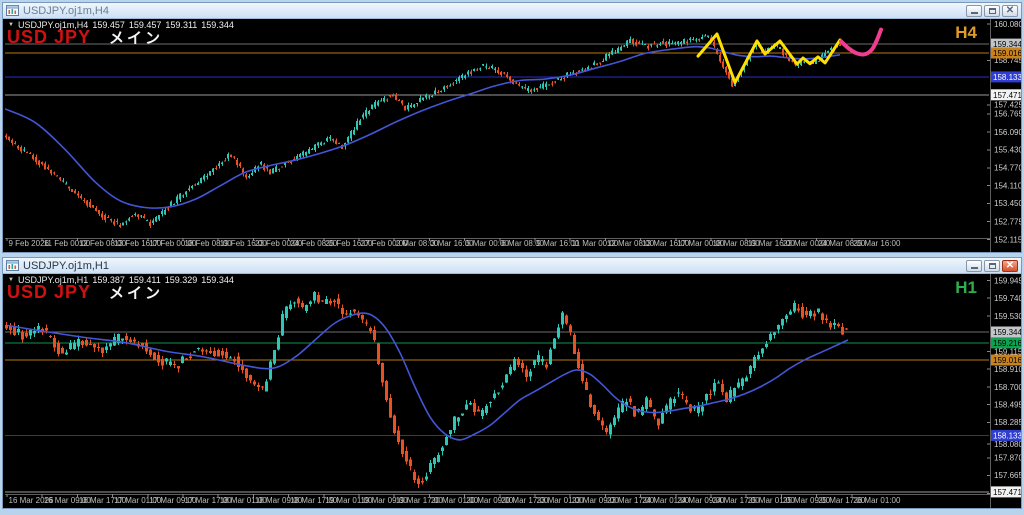  I want to click on svg-text: 13 Feb 16:00, so click(138, 243).